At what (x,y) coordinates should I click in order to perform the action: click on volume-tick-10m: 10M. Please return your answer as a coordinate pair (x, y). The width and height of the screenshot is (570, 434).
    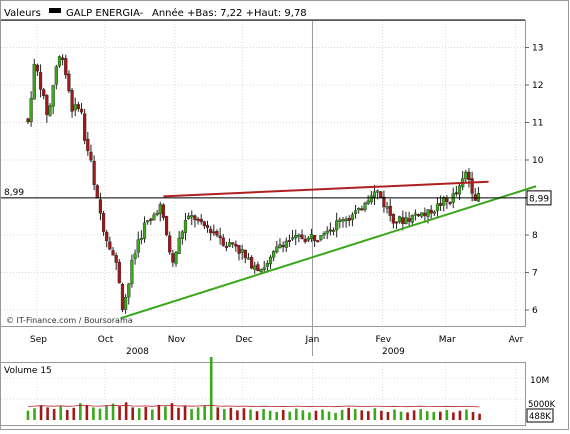
    Looking at the image, I should click on (539, 381).